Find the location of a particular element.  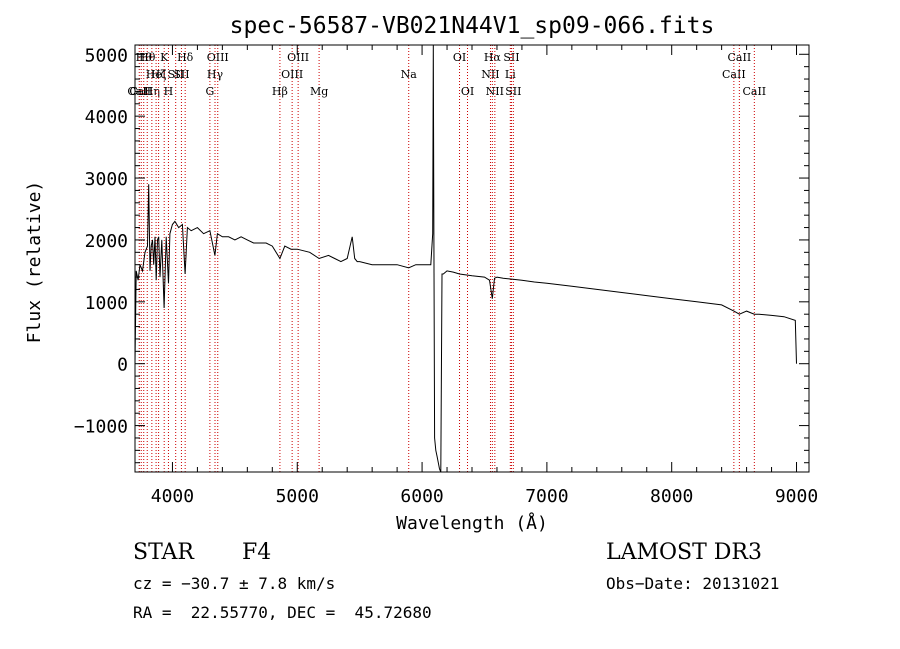

x-tick-label: 6000 is located at coordinates (421, 496).